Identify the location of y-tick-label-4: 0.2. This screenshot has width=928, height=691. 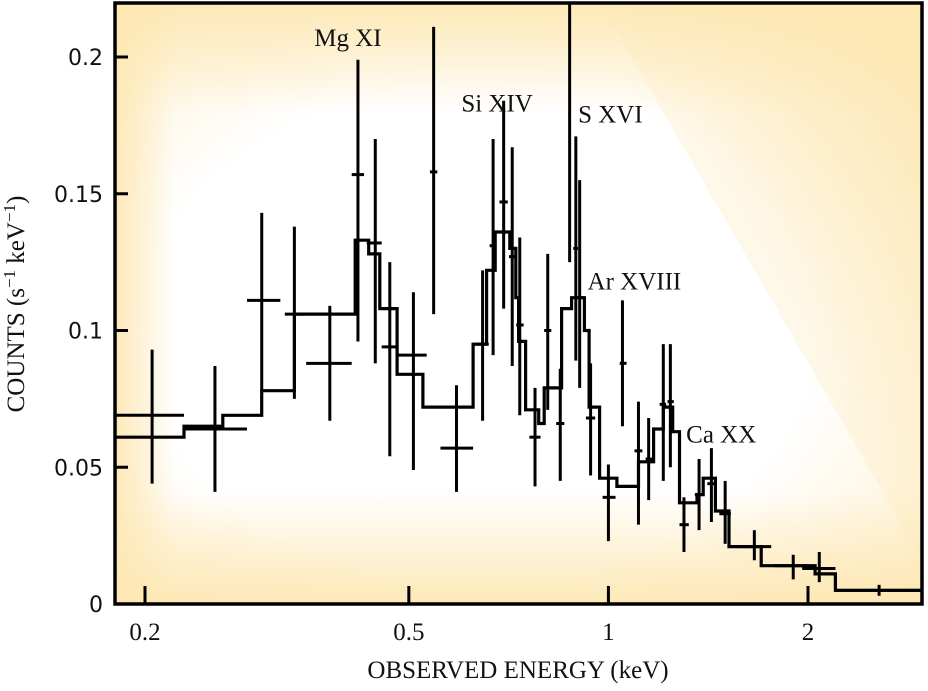
(85, 58).